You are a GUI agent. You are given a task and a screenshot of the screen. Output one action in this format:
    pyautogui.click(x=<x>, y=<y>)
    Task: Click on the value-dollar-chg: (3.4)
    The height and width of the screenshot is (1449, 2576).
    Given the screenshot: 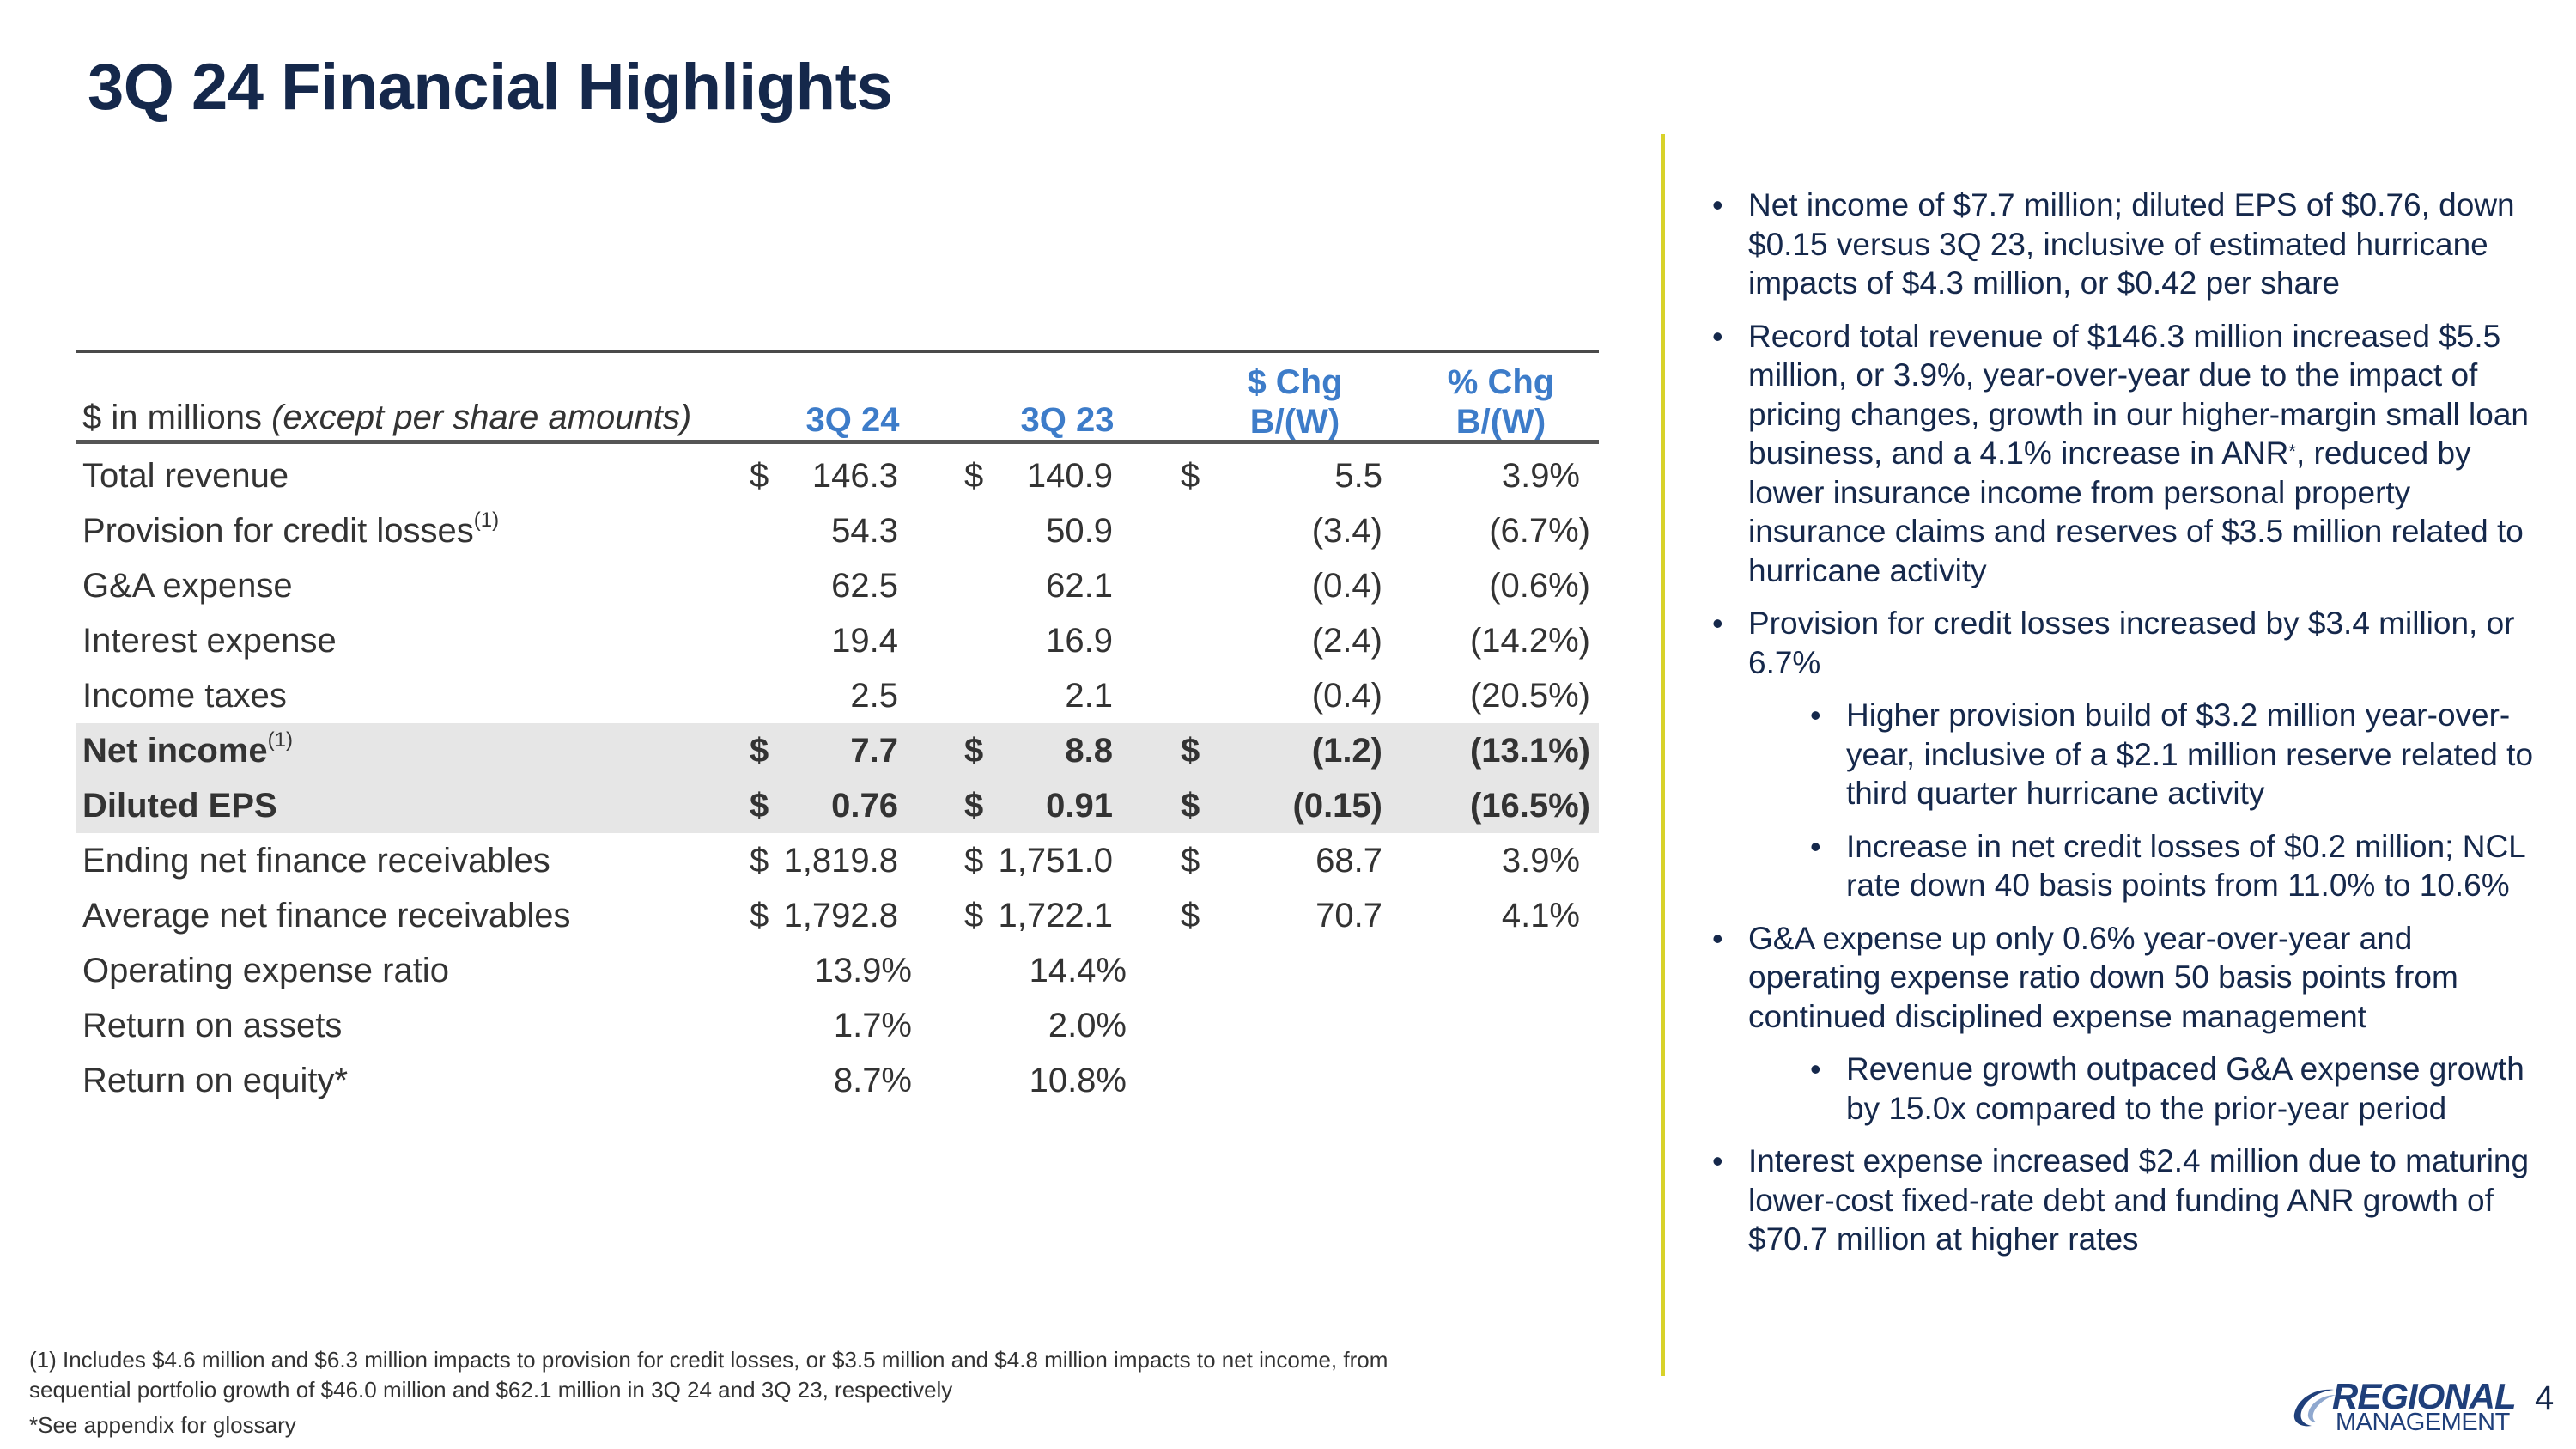 What is the action you would take?
    pyautogui.click(x=1346, y=531)
    